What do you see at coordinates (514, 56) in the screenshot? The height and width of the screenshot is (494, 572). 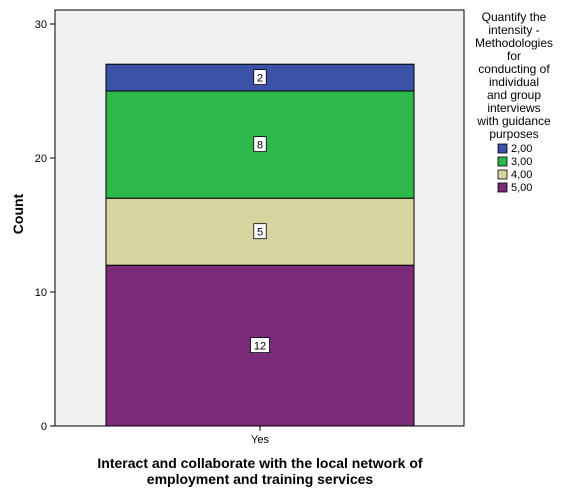 I see `legend-title-line: for` at bounding box center [514, 56].